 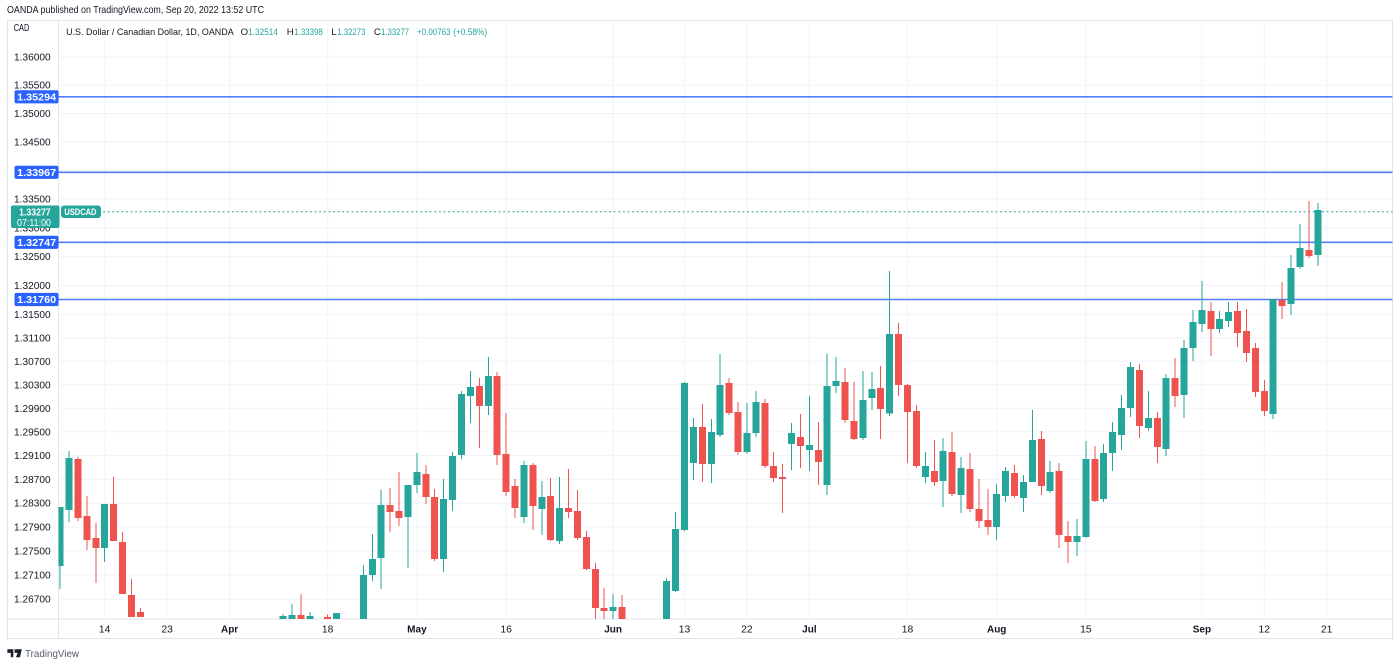 I want to click on svg-text: 1.30300, so click(x=32, y=385).